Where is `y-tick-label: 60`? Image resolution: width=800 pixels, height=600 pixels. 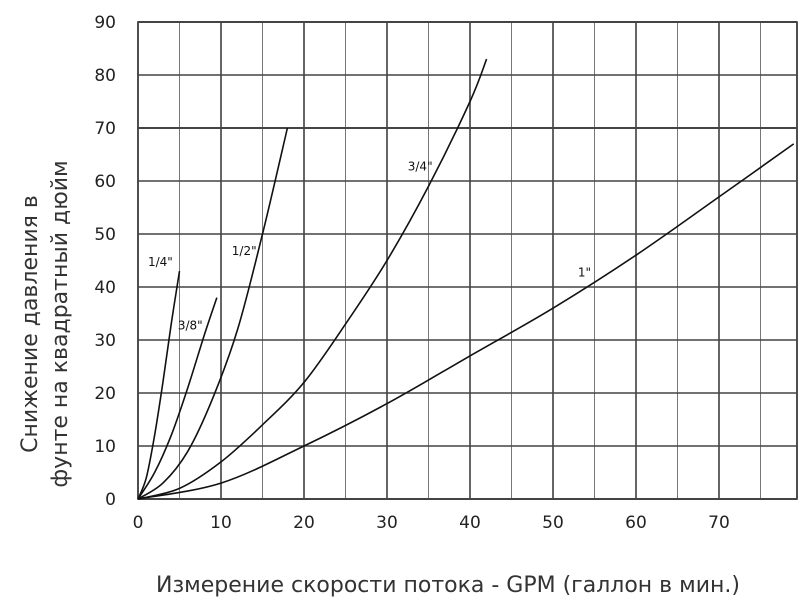
y-tick-label: 60 is located at coordinates (105, 182).